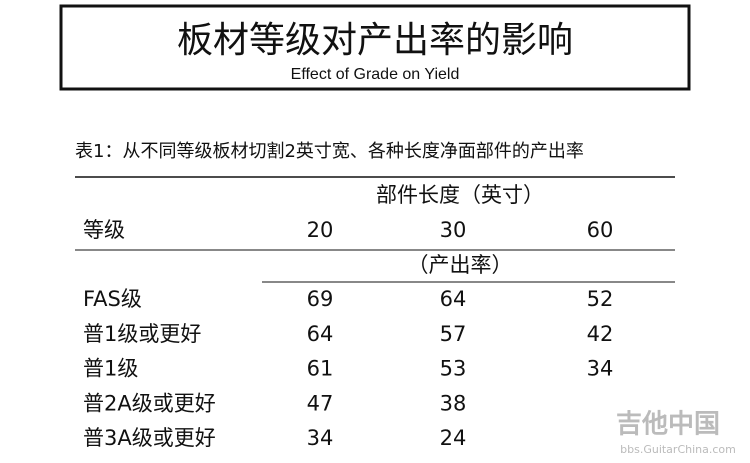 The image size is (750, 463). Describe the element at coordinates (453, 230) in the screenshot. I see `column-header: 30` at that location.